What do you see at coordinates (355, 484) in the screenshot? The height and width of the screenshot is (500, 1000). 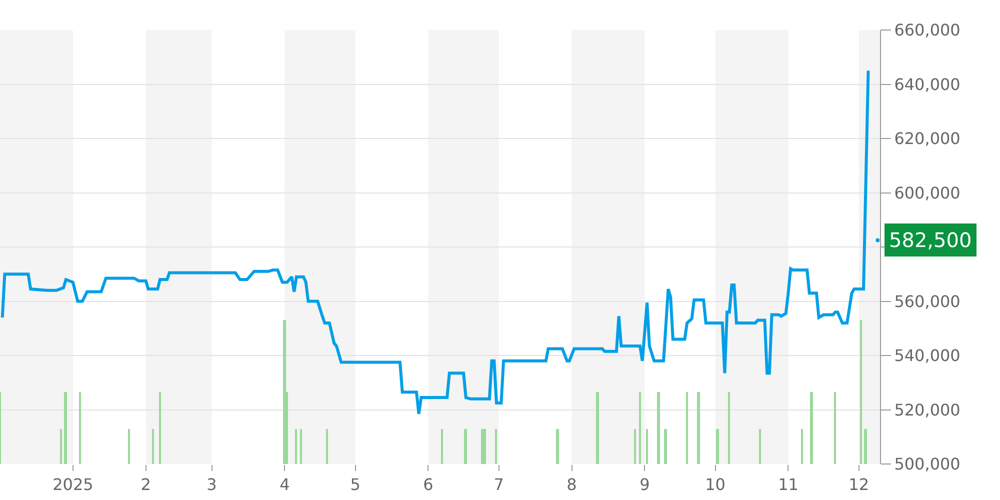 I see `x-tick-label: 5` at bounding box center [355, 484].